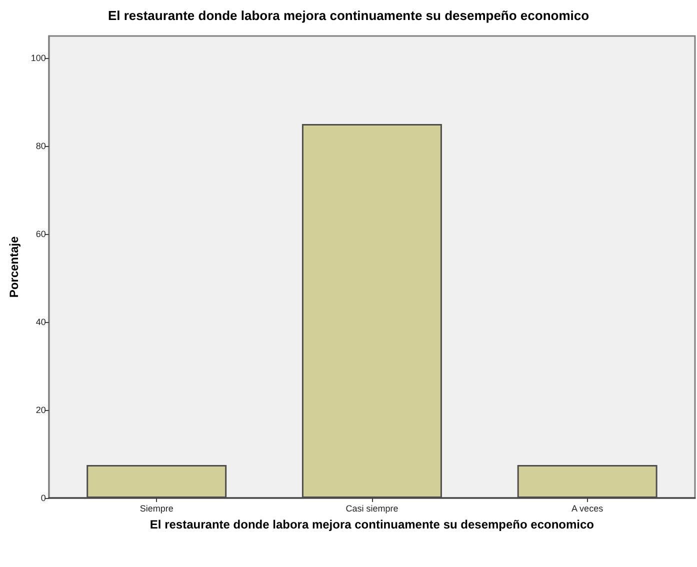  Describe the element at coordinates (372, 509) in the screenshot. I see `x-tick-label: Casi siempre` at that location.